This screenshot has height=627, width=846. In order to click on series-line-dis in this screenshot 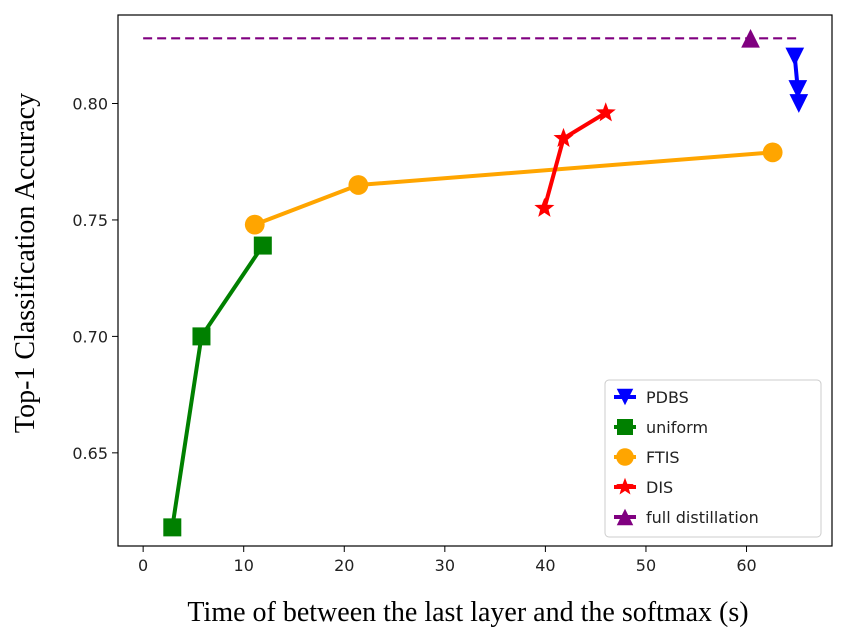, I will do `click(574, 160)`.